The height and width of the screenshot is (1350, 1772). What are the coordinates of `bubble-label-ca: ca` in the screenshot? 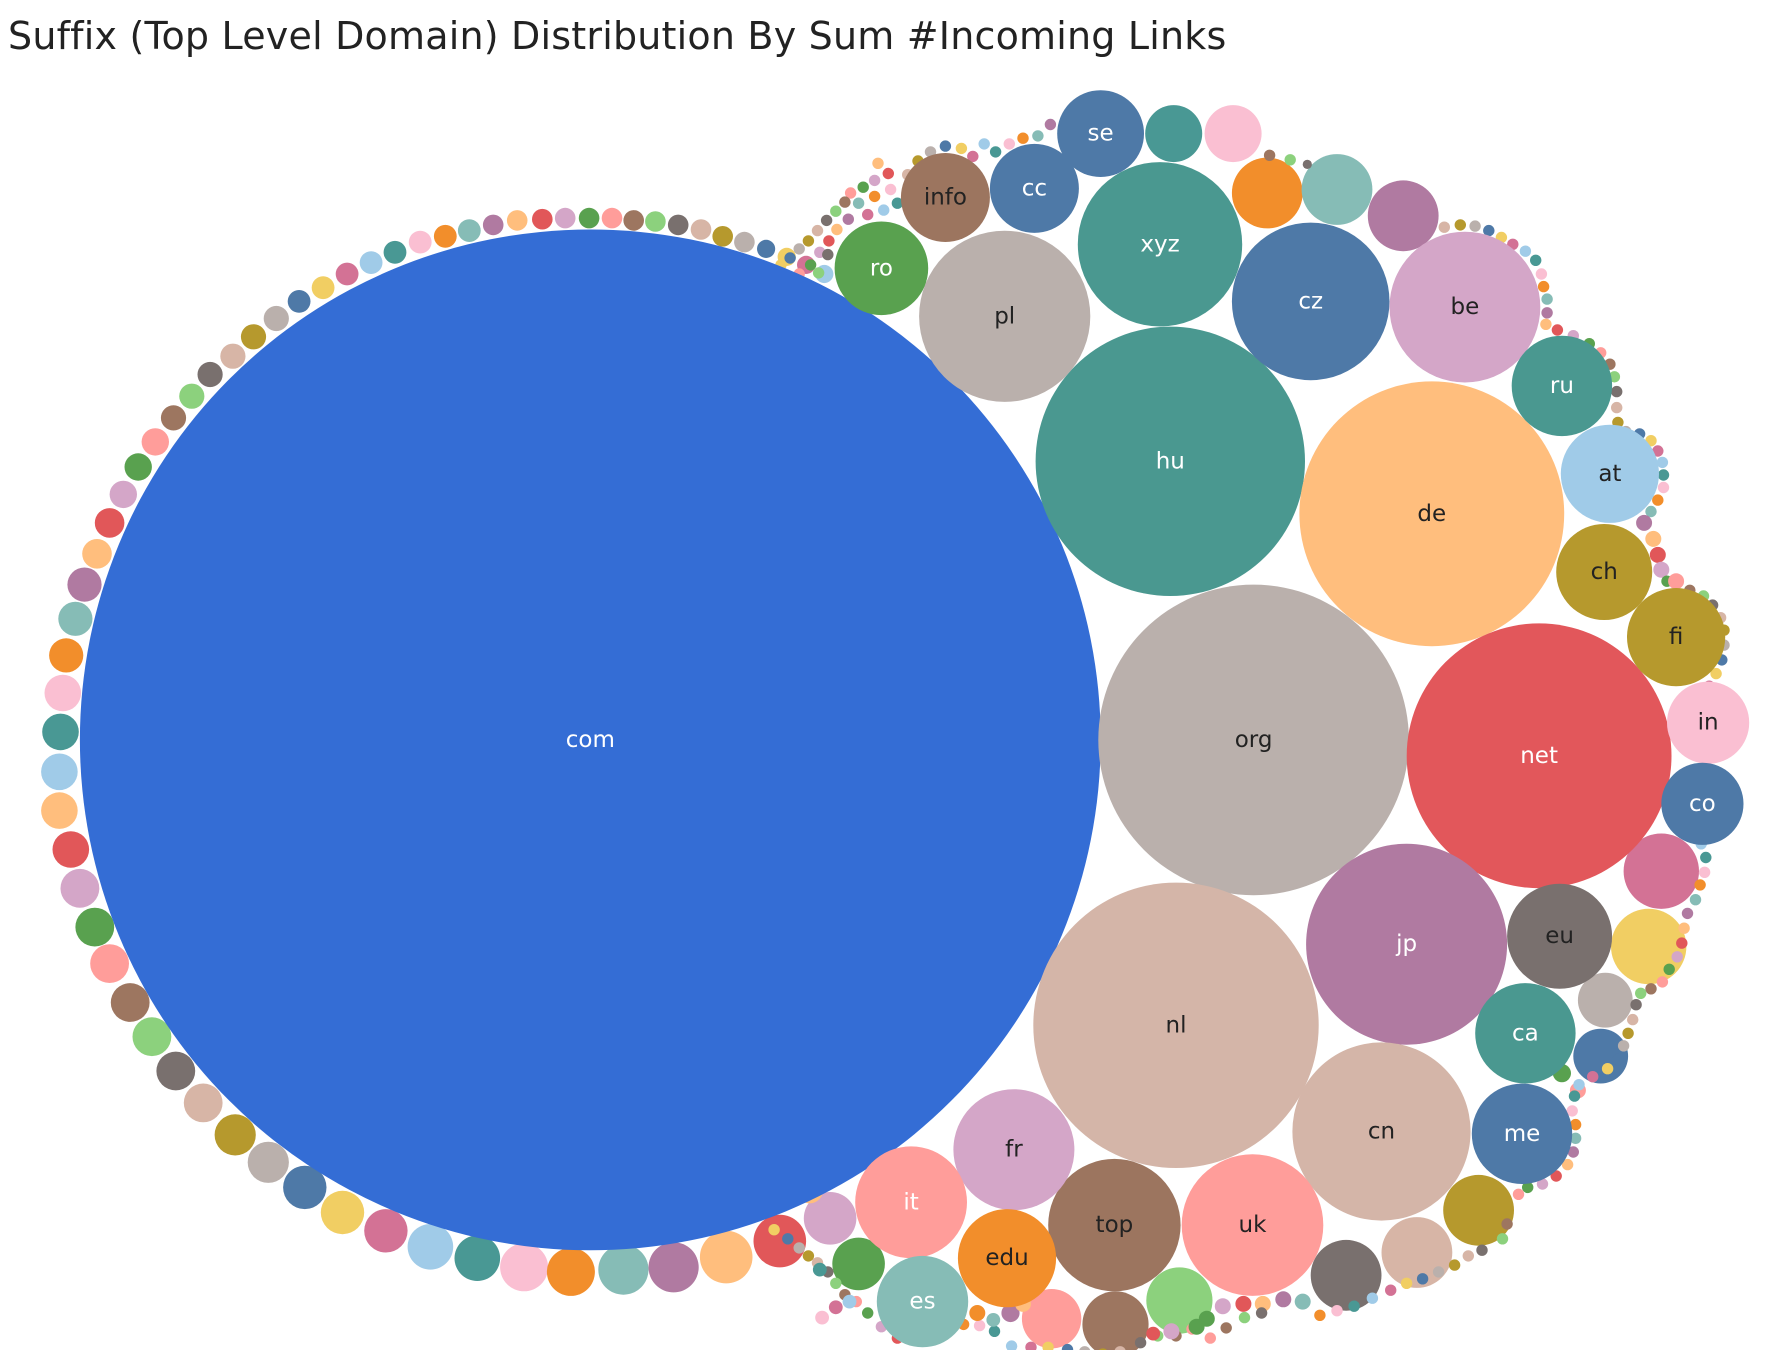 It's located at (1525, 1033).